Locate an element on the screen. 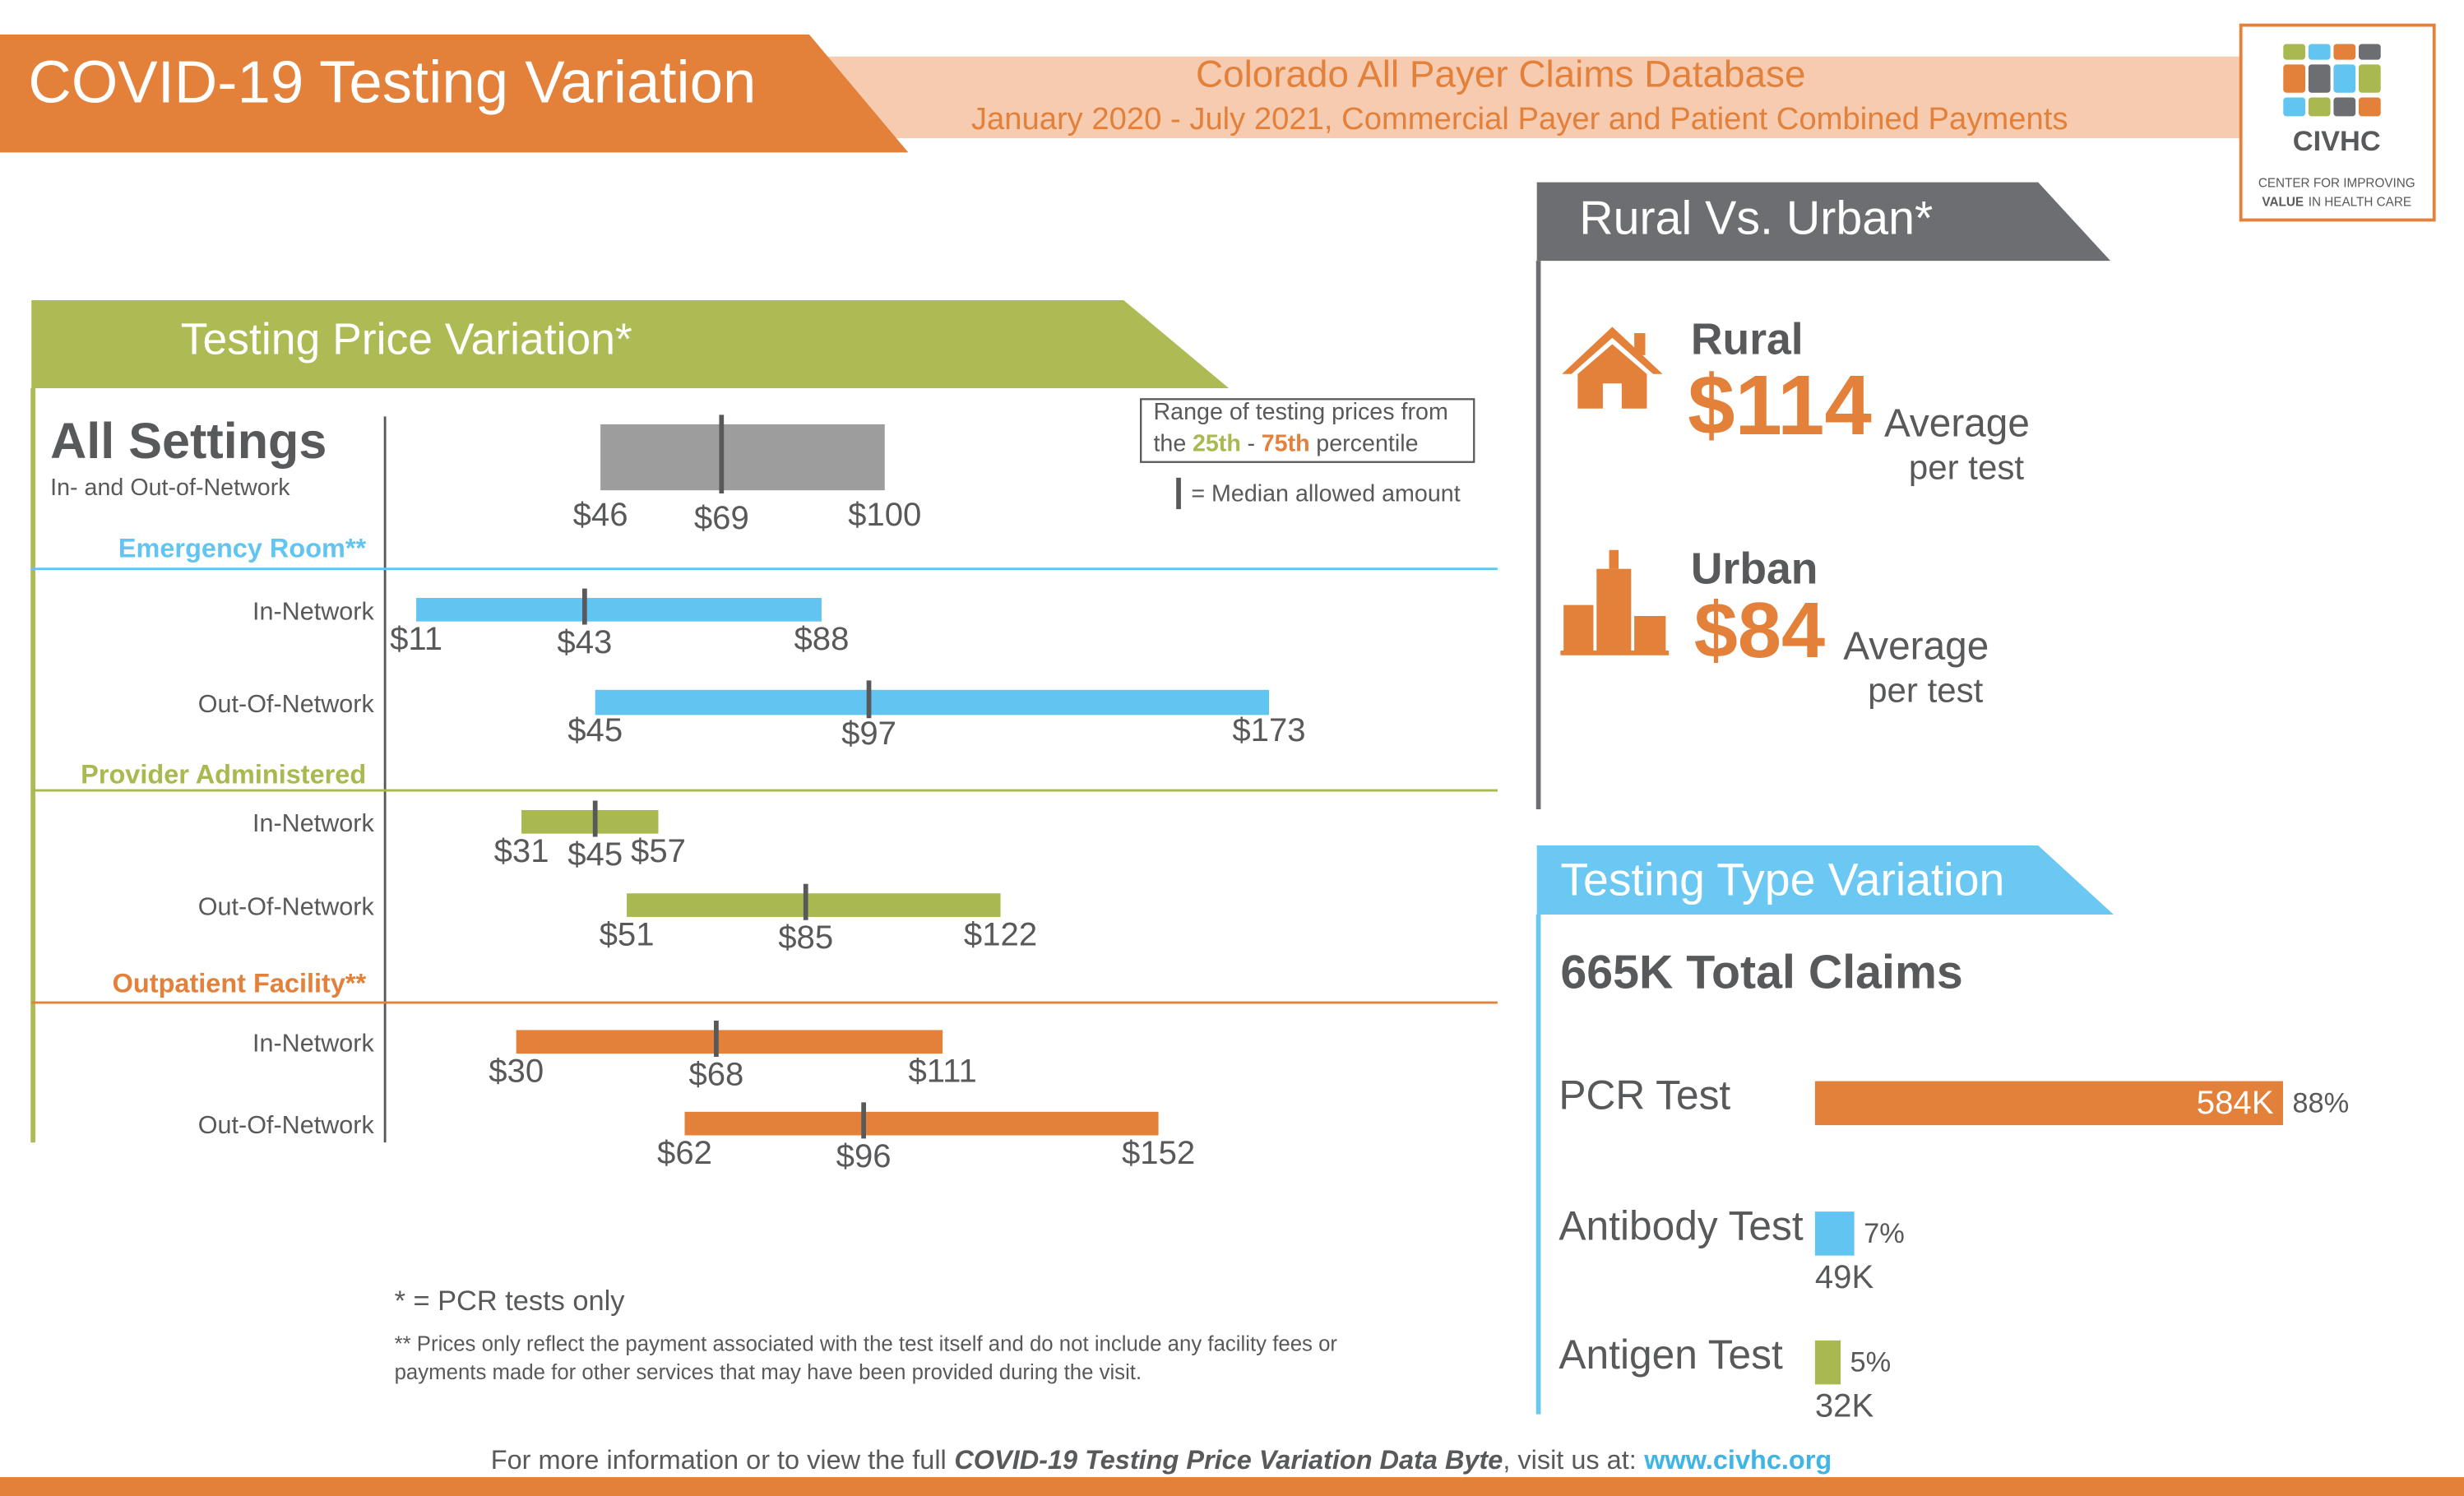  group-name: Provider Administered is located at coordinates (223, 774).